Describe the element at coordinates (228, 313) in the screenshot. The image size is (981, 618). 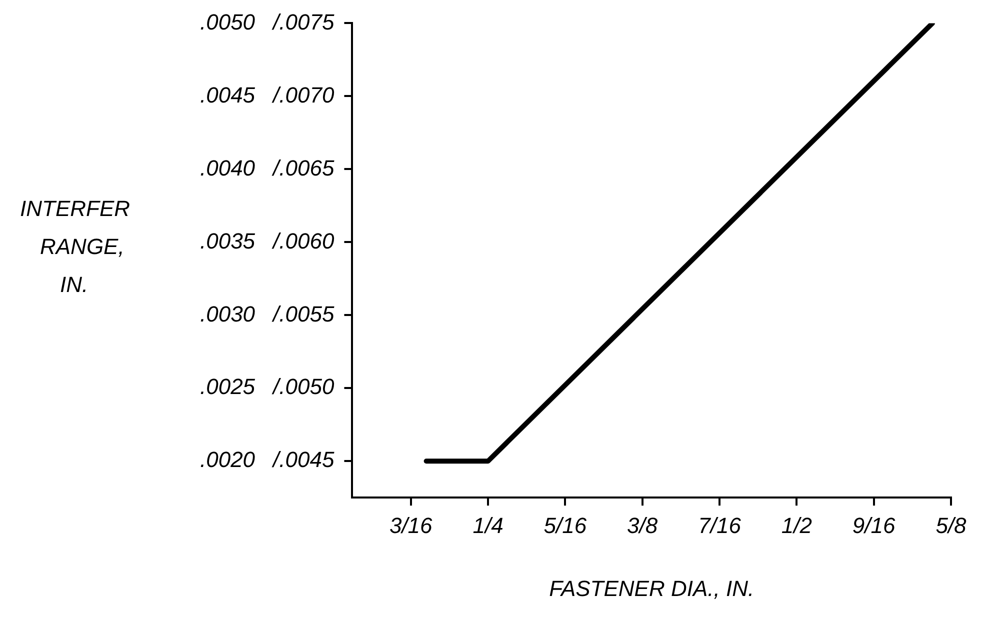
I see `y-tick-label: .0030` at that location.